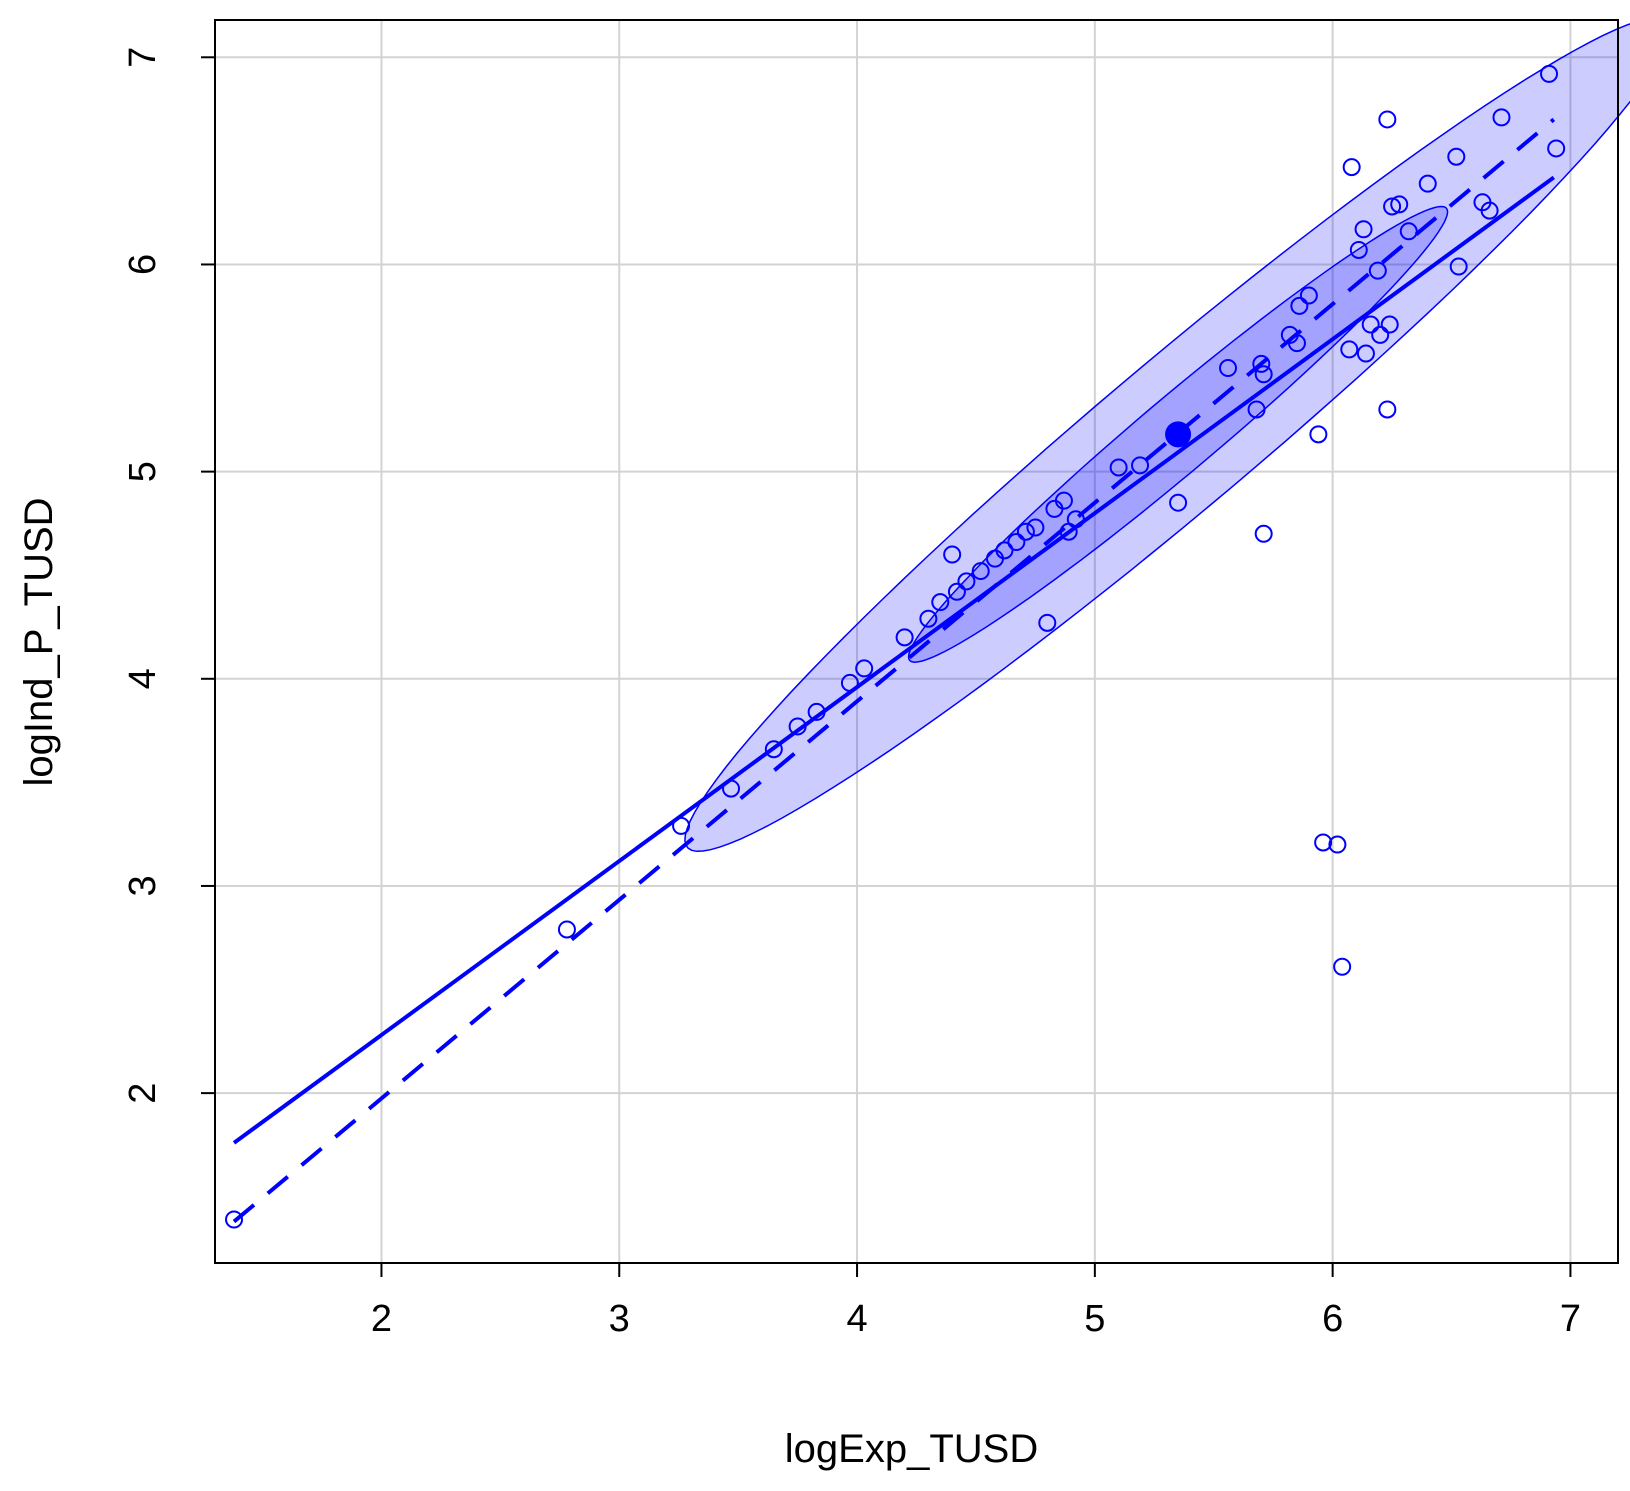 This screenshot has width=1630, height=1491. Describe the element at coordinates (143, 264) in the screenshot. I see `y-tick-label: 6` at that location.